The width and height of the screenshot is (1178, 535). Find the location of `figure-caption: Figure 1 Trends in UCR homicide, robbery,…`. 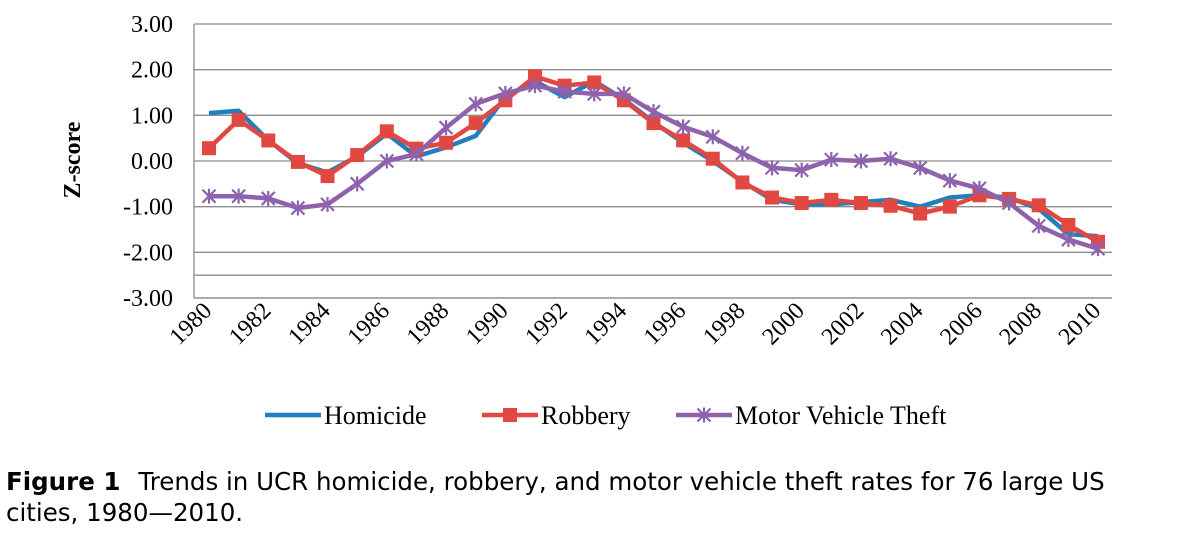

figure-caption: Figure 1 Trends in UCR homicide, robbery,… is located at coordinates (589, 497).